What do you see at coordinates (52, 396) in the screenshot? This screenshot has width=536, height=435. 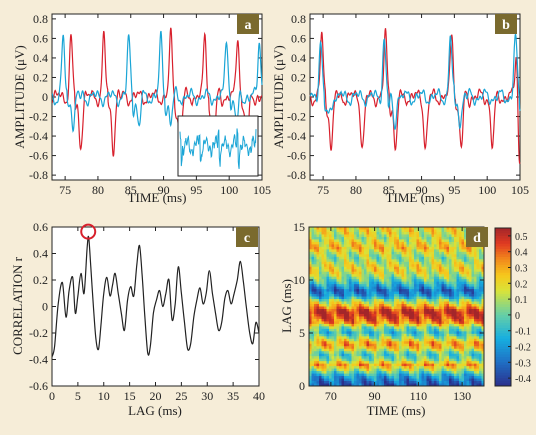 I see `x-tick-label: 0` at bounding box center [52, 396].